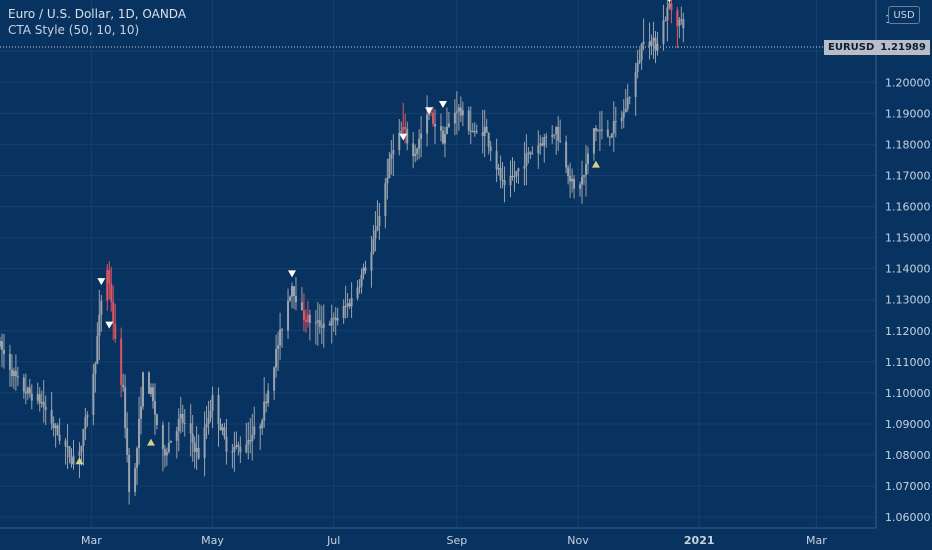 Image resolution: width=932 pixels, height=550 pixels. I want to click on sell-signal-marker, so click(669, 1).